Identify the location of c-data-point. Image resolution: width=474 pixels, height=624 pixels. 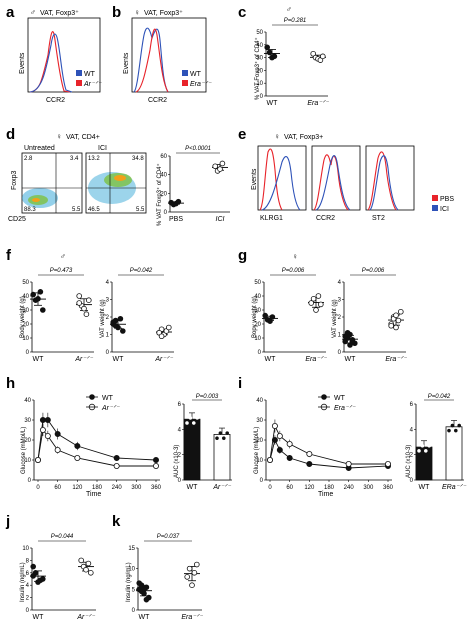
(267, 47).